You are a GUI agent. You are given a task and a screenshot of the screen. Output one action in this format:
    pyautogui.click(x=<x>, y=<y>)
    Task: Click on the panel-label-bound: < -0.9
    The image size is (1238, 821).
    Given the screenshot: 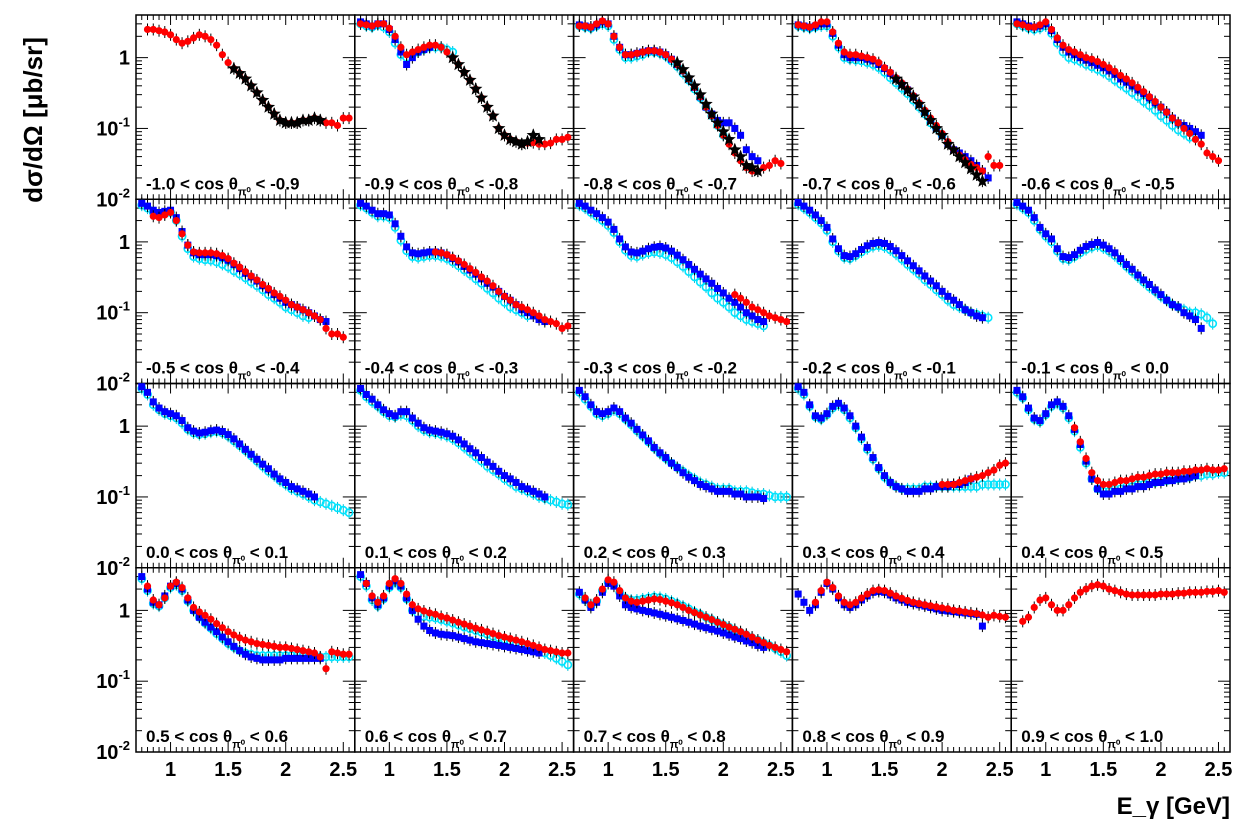 What is the action you would take?
    pyautogui.click(x=275, y=183)
    